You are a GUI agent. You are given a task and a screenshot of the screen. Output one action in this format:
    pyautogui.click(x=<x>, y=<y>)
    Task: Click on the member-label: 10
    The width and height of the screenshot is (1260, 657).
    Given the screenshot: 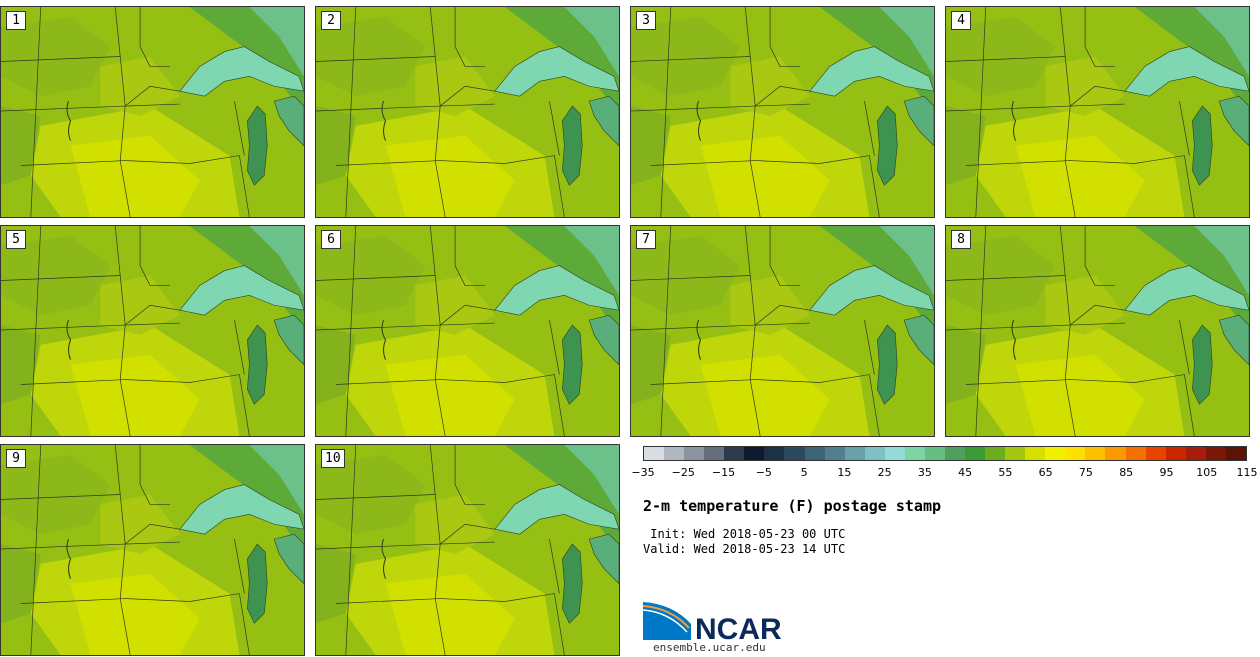 What is the action you would take?
    pyautogui.click(x=333, y=458)
    